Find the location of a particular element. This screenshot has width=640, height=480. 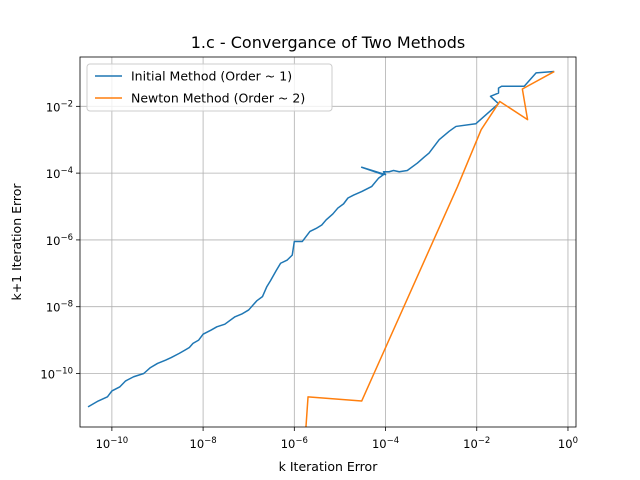

y-axis-label: k+1 Iteration Error is located at coordinates (16, 242).